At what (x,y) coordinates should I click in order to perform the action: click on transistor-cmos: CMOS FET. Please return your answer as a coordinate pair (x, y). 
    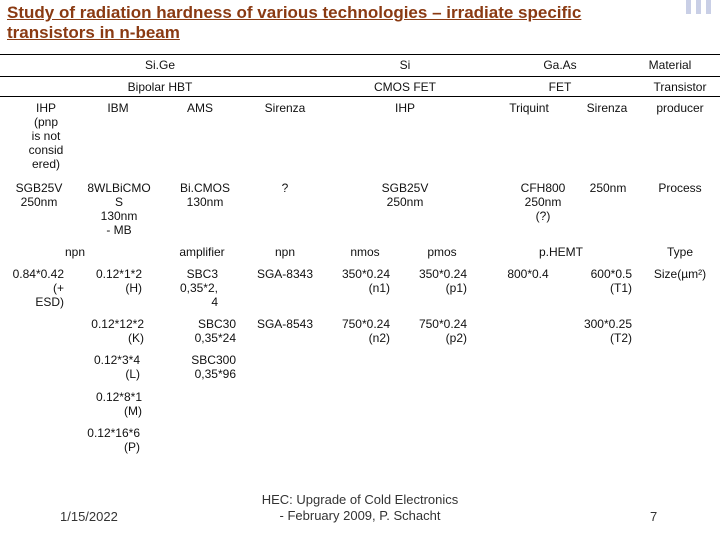
    Looking at the image, I should click on (405, 87).